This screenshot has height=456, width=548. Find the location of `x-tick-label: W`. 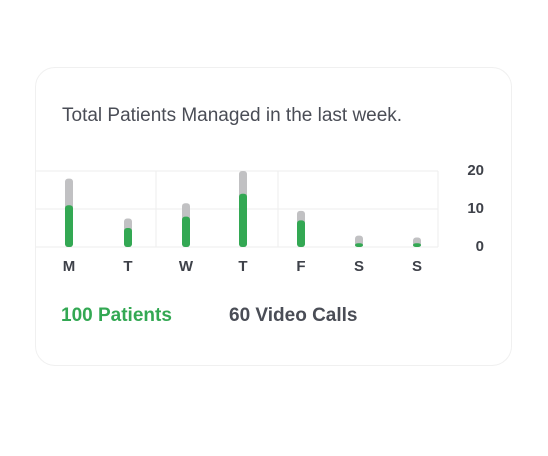

x-tick-label: W is located at coordinates (186, 266).